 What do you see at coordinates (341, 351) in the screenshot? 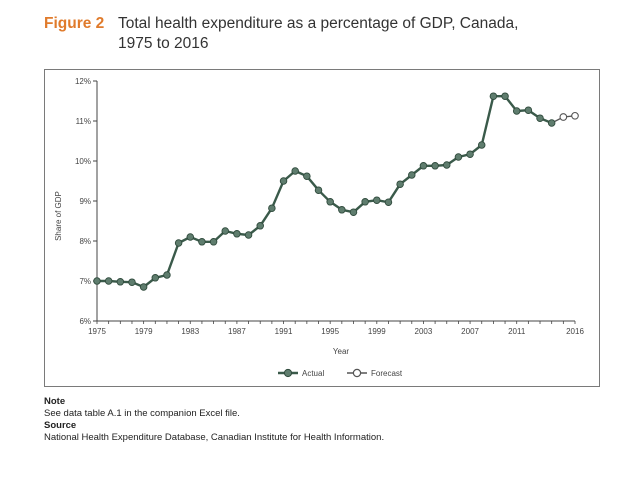
I see `x-axis-label: Year` at bounding box center [341, 351].